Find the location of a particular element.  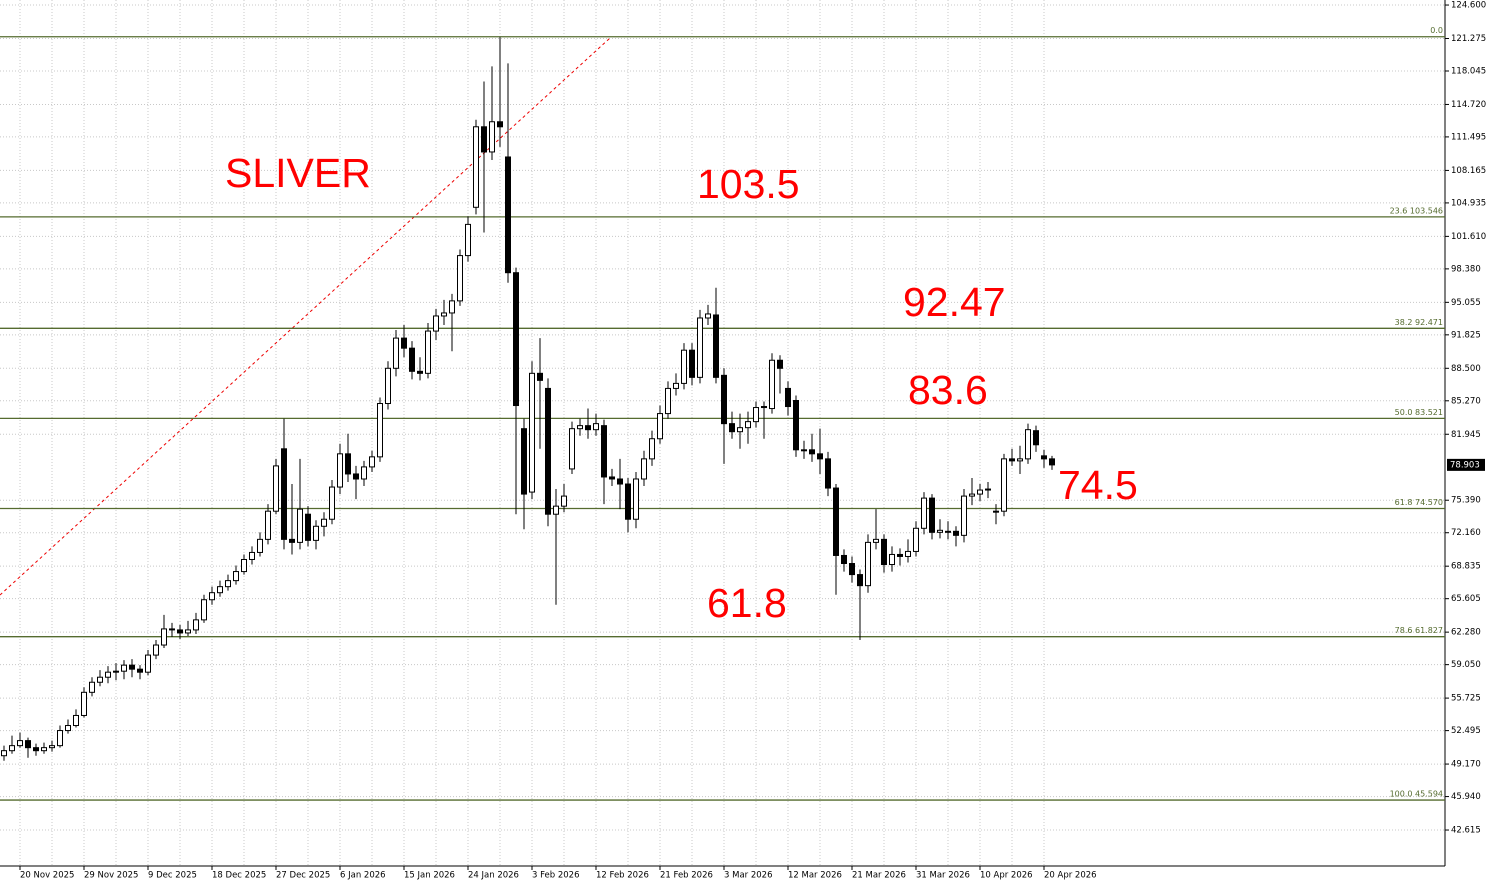

last-price-box is located at coordinates (1466, 464).